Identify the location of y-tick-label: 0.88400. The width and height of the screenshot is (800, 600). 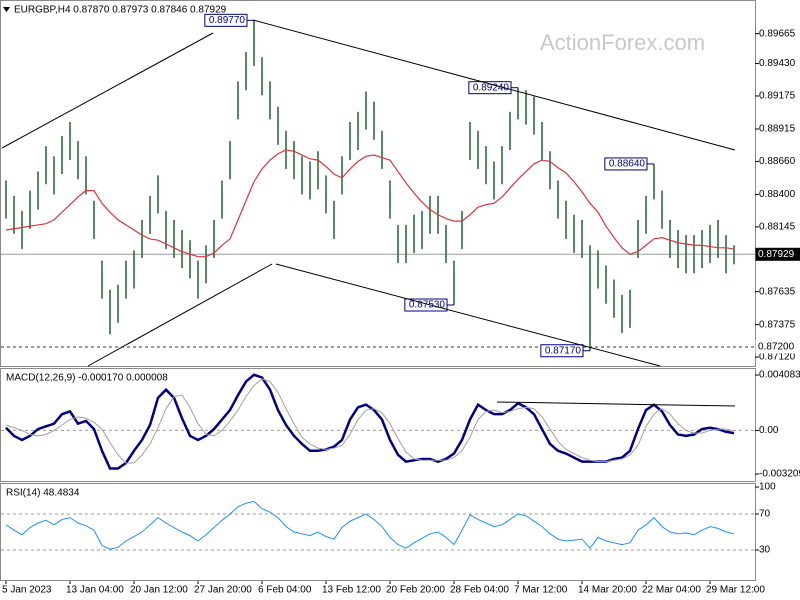
(777, 194).